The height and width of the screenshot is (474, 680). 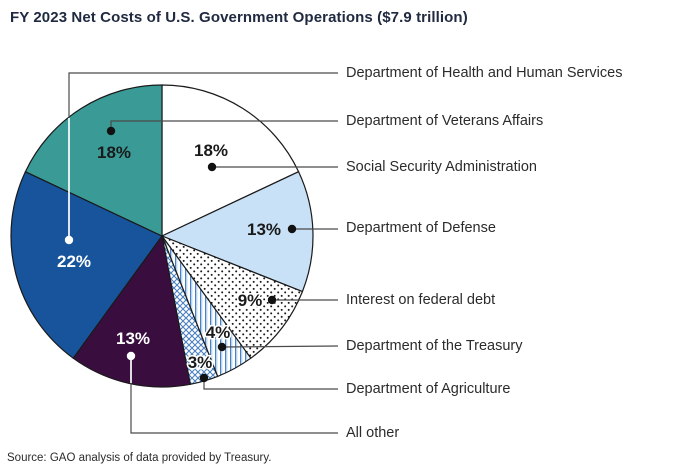 I want to click on pie-slice-department-of-veterans-affairs, so click(x=93, y=160).